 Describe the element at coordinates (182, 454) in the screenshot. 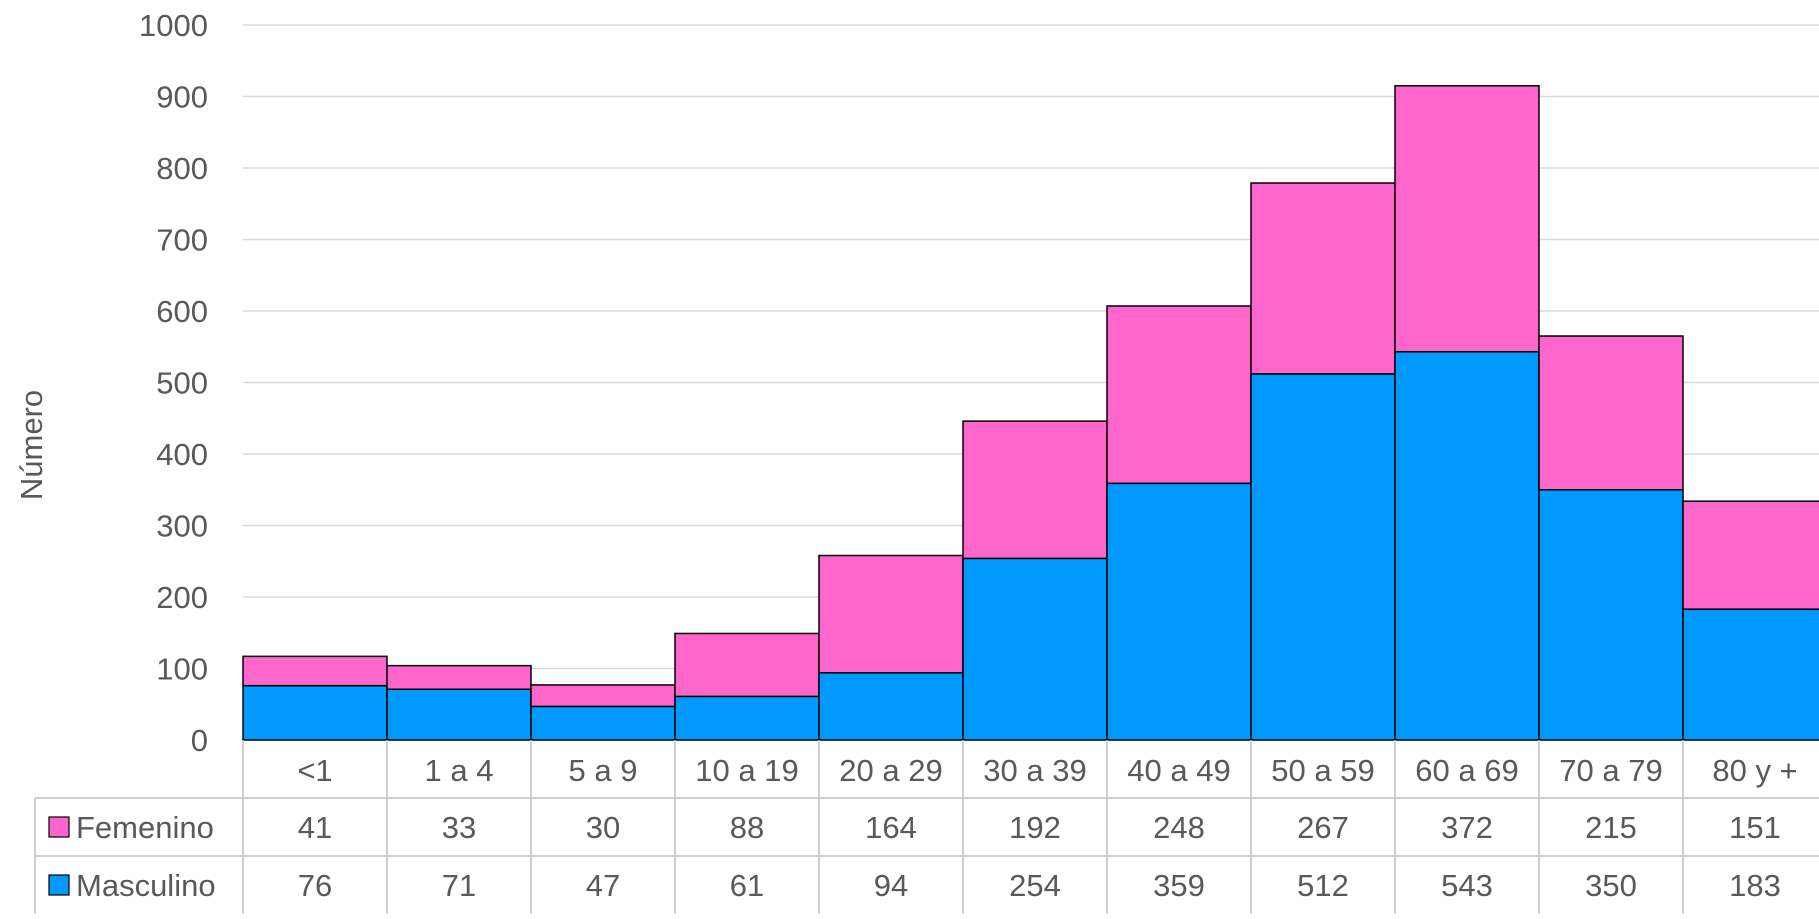

I see `y-tick-label: 400` at that location.